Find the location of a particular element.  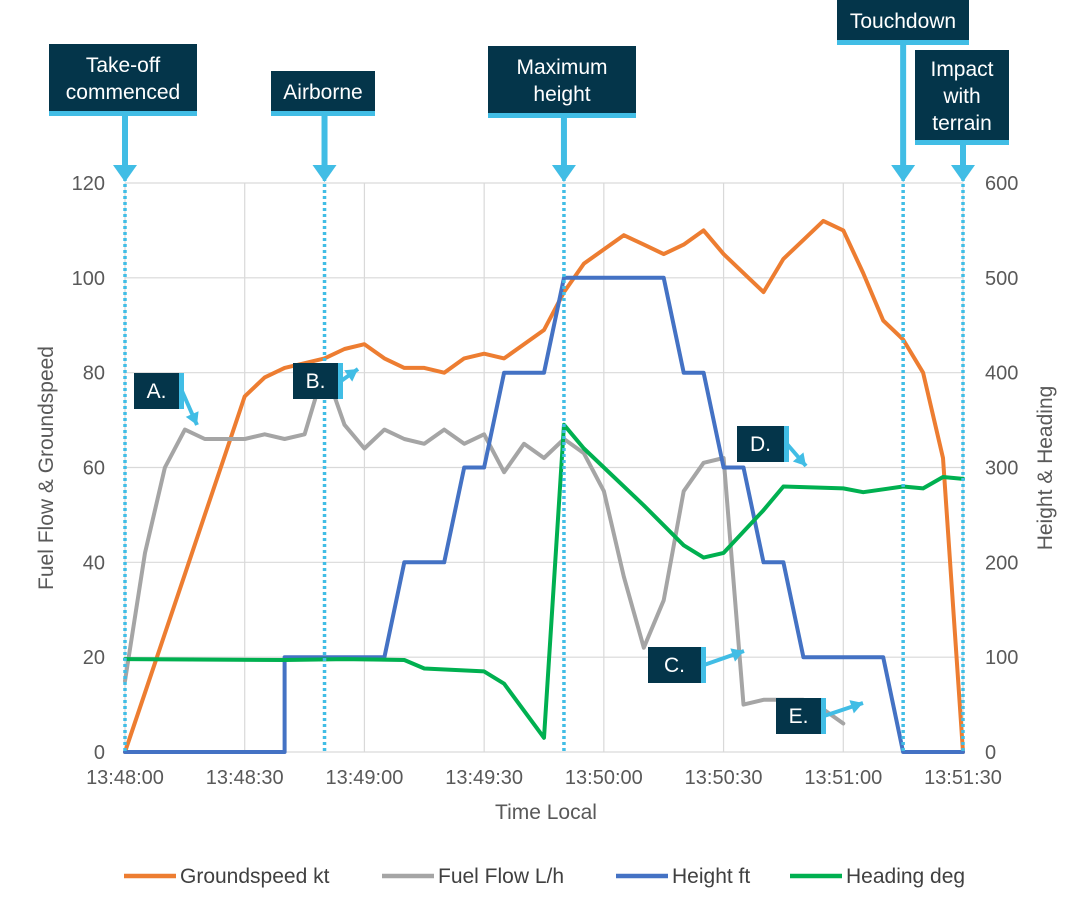

y-right-tick-label: 500 is located at coordinates (1001, 279).